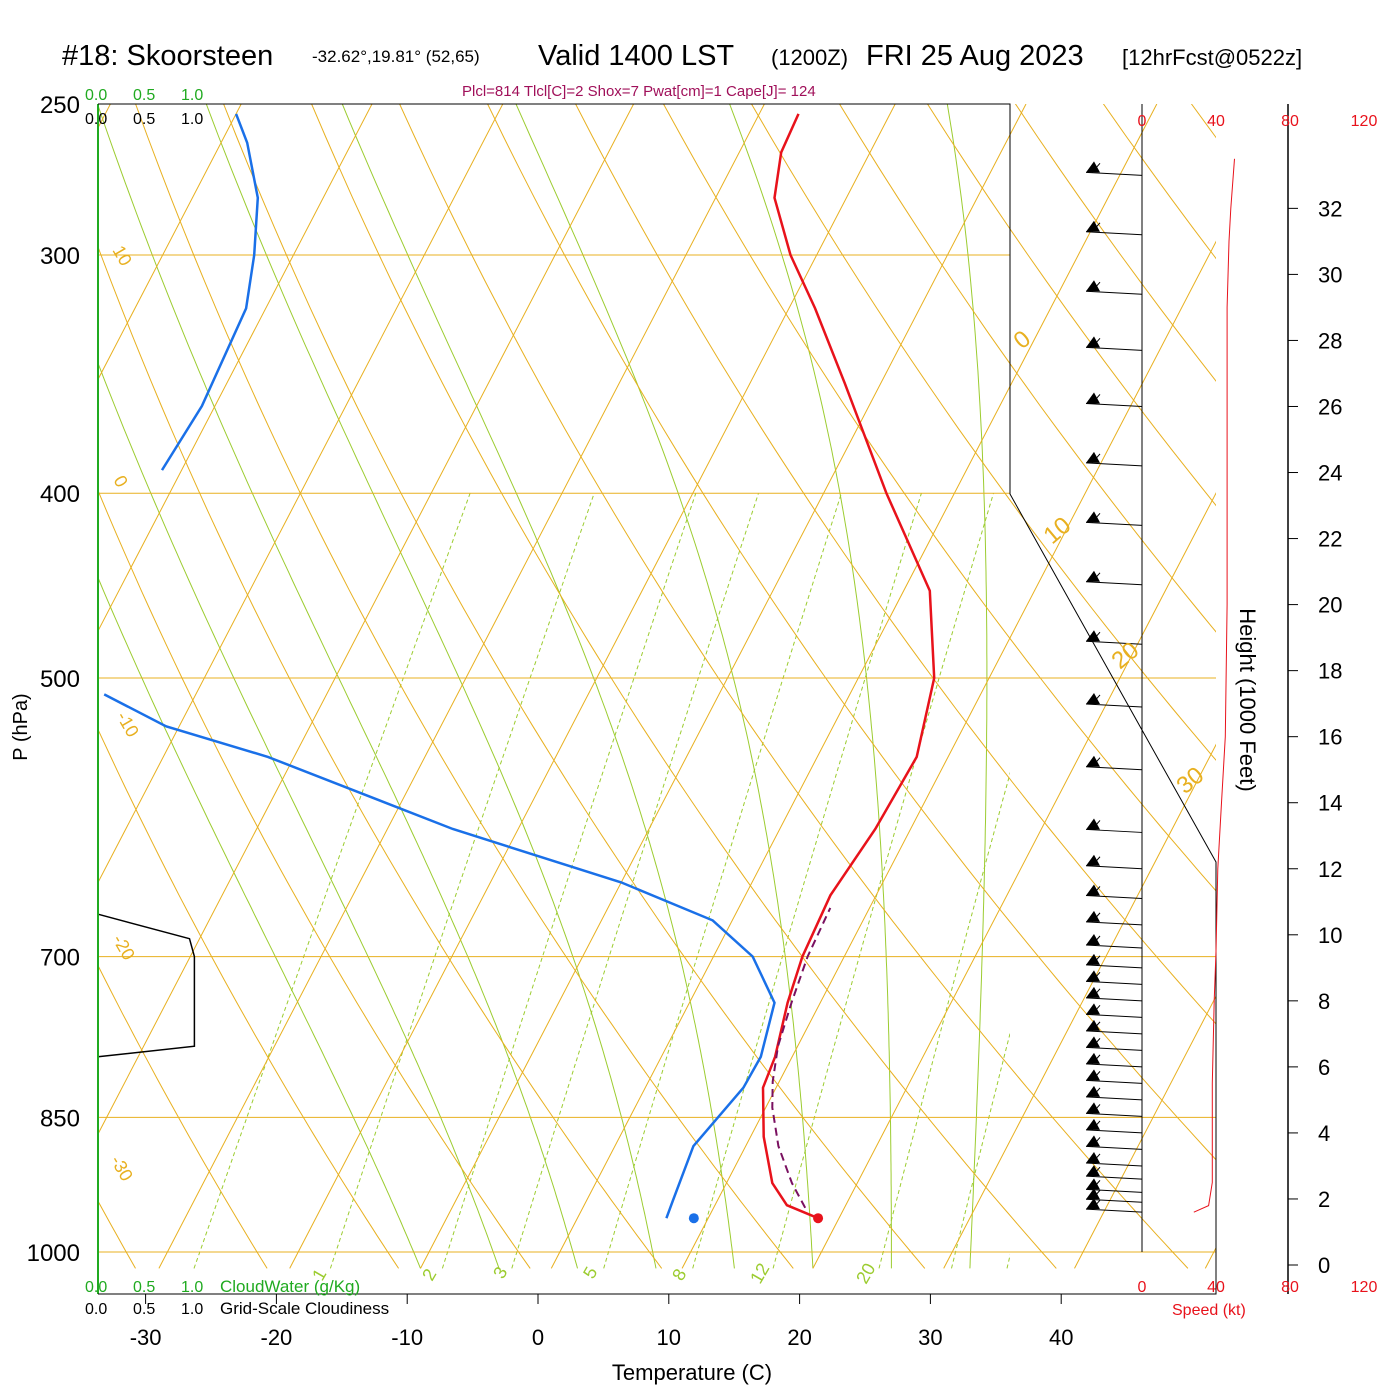 The width and height of the screenshot is (1400, 1400). I want to click on cloudwater-tick-label: 0.5, so click(144, 95).